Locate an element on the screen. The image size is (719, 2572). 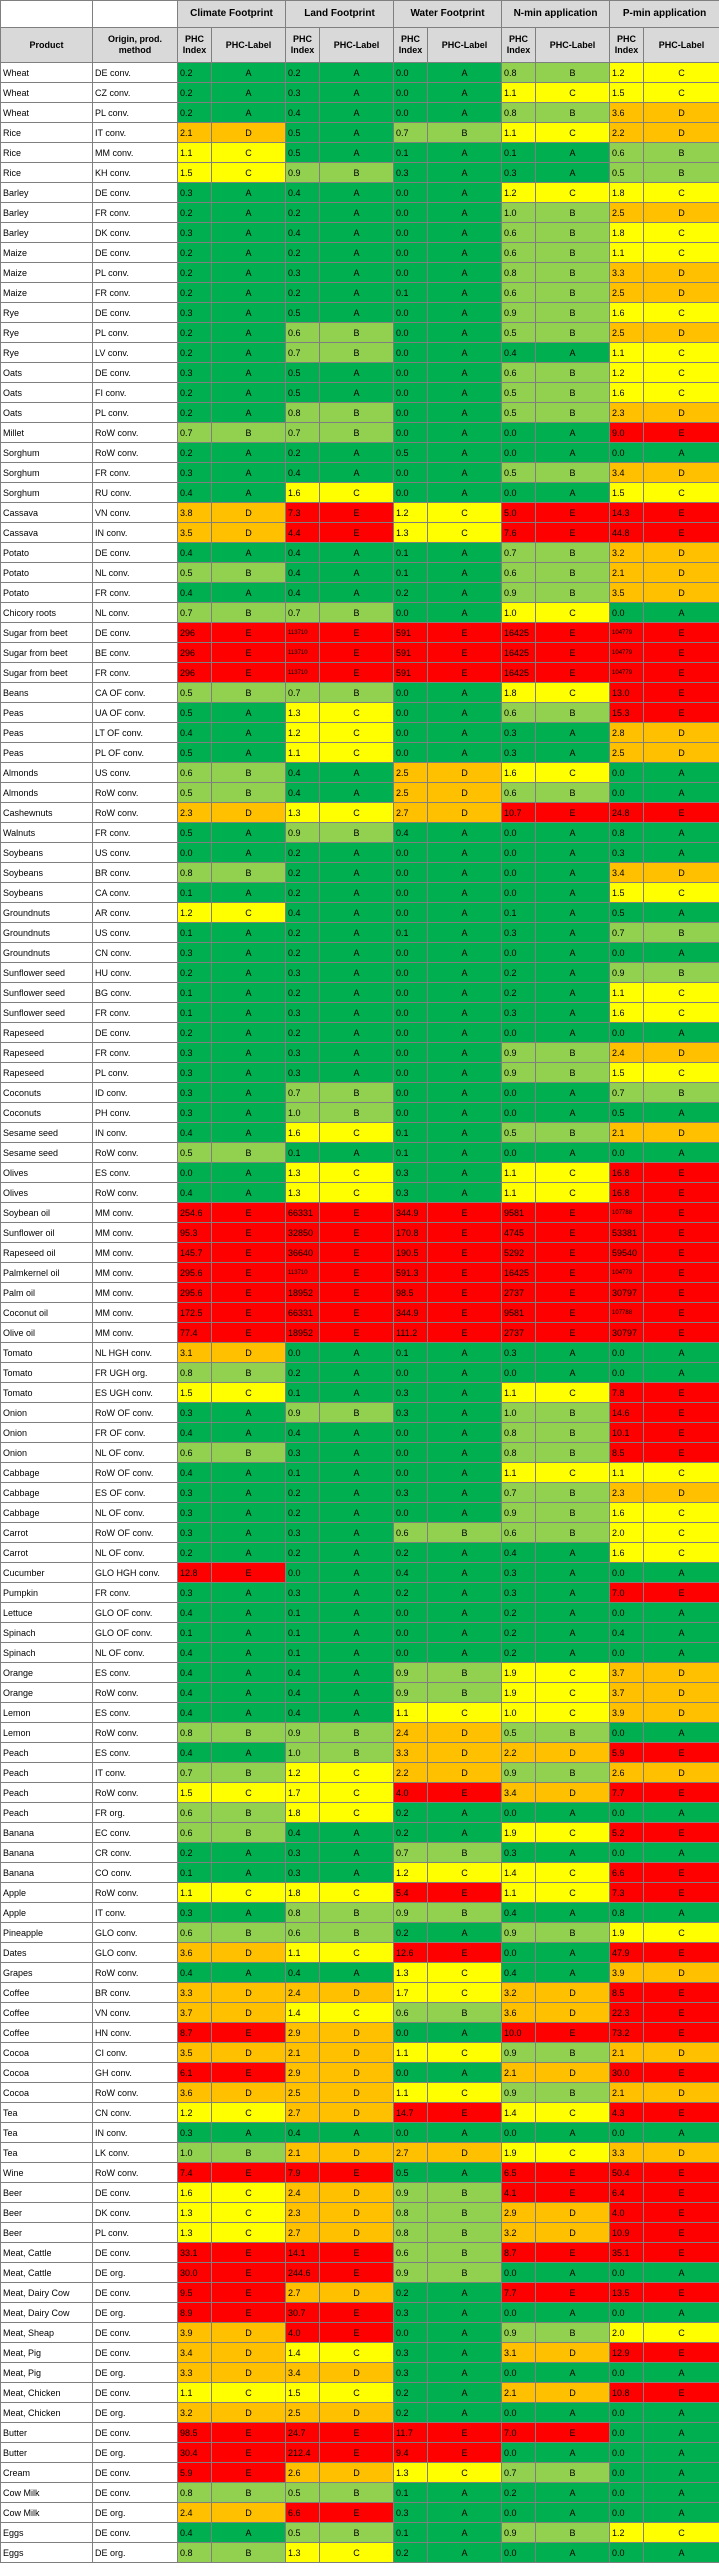
product-cell: Palmkernel oil is located at coordinates (46, 1272).